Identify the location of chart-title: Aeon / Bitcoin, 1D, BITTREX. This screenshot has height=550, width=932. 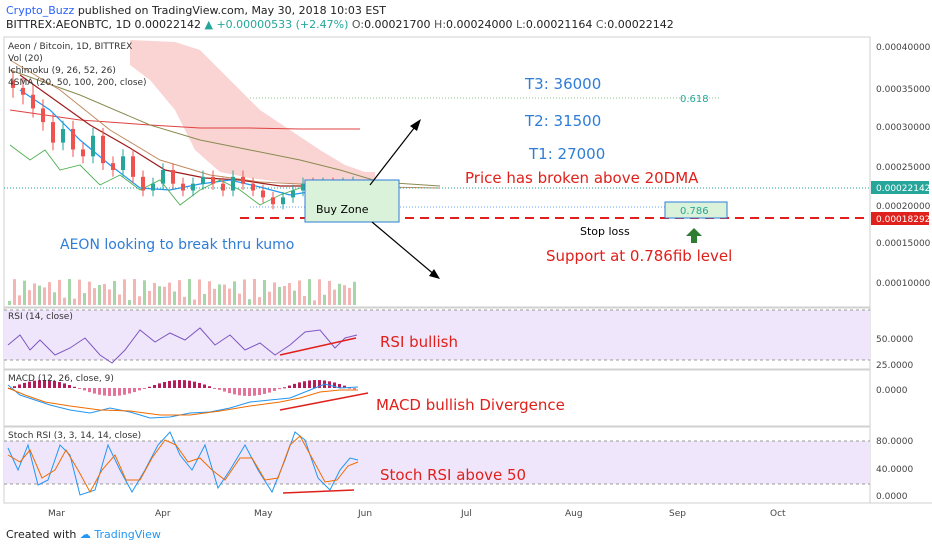
(70, 47).